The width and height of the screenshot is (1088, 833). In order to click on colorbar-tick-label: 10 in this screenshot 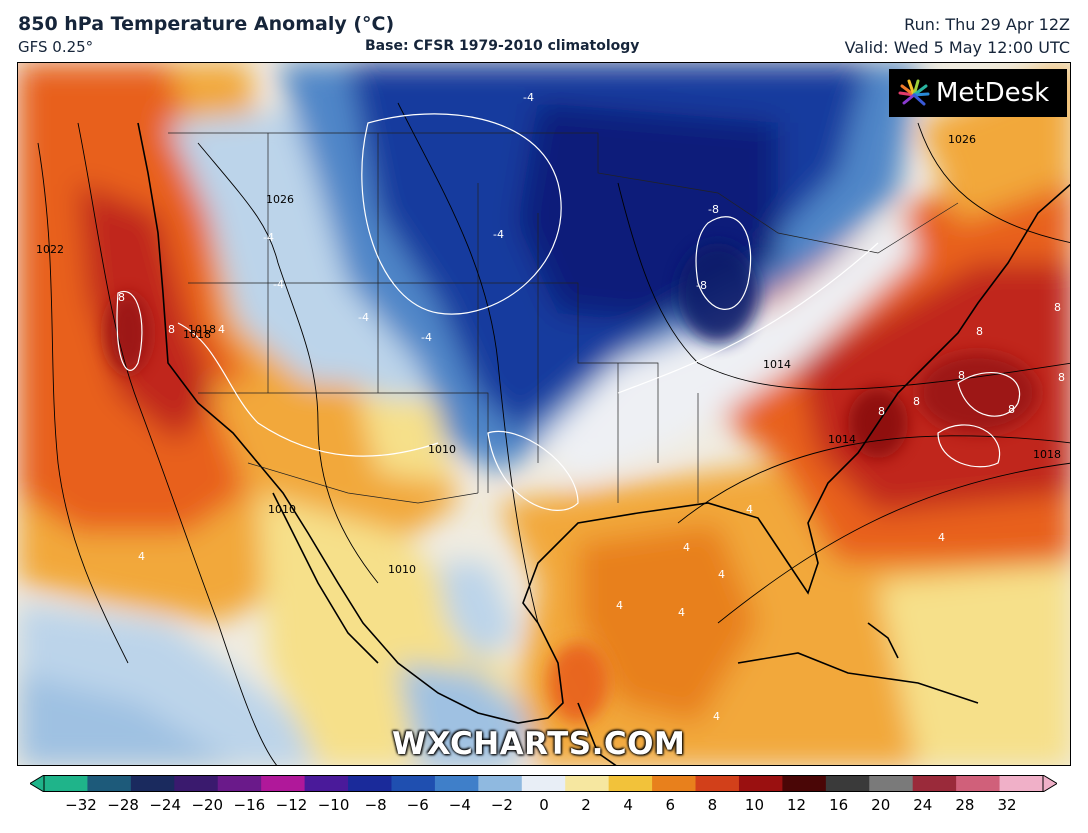, I will do `click(754, 805)`.